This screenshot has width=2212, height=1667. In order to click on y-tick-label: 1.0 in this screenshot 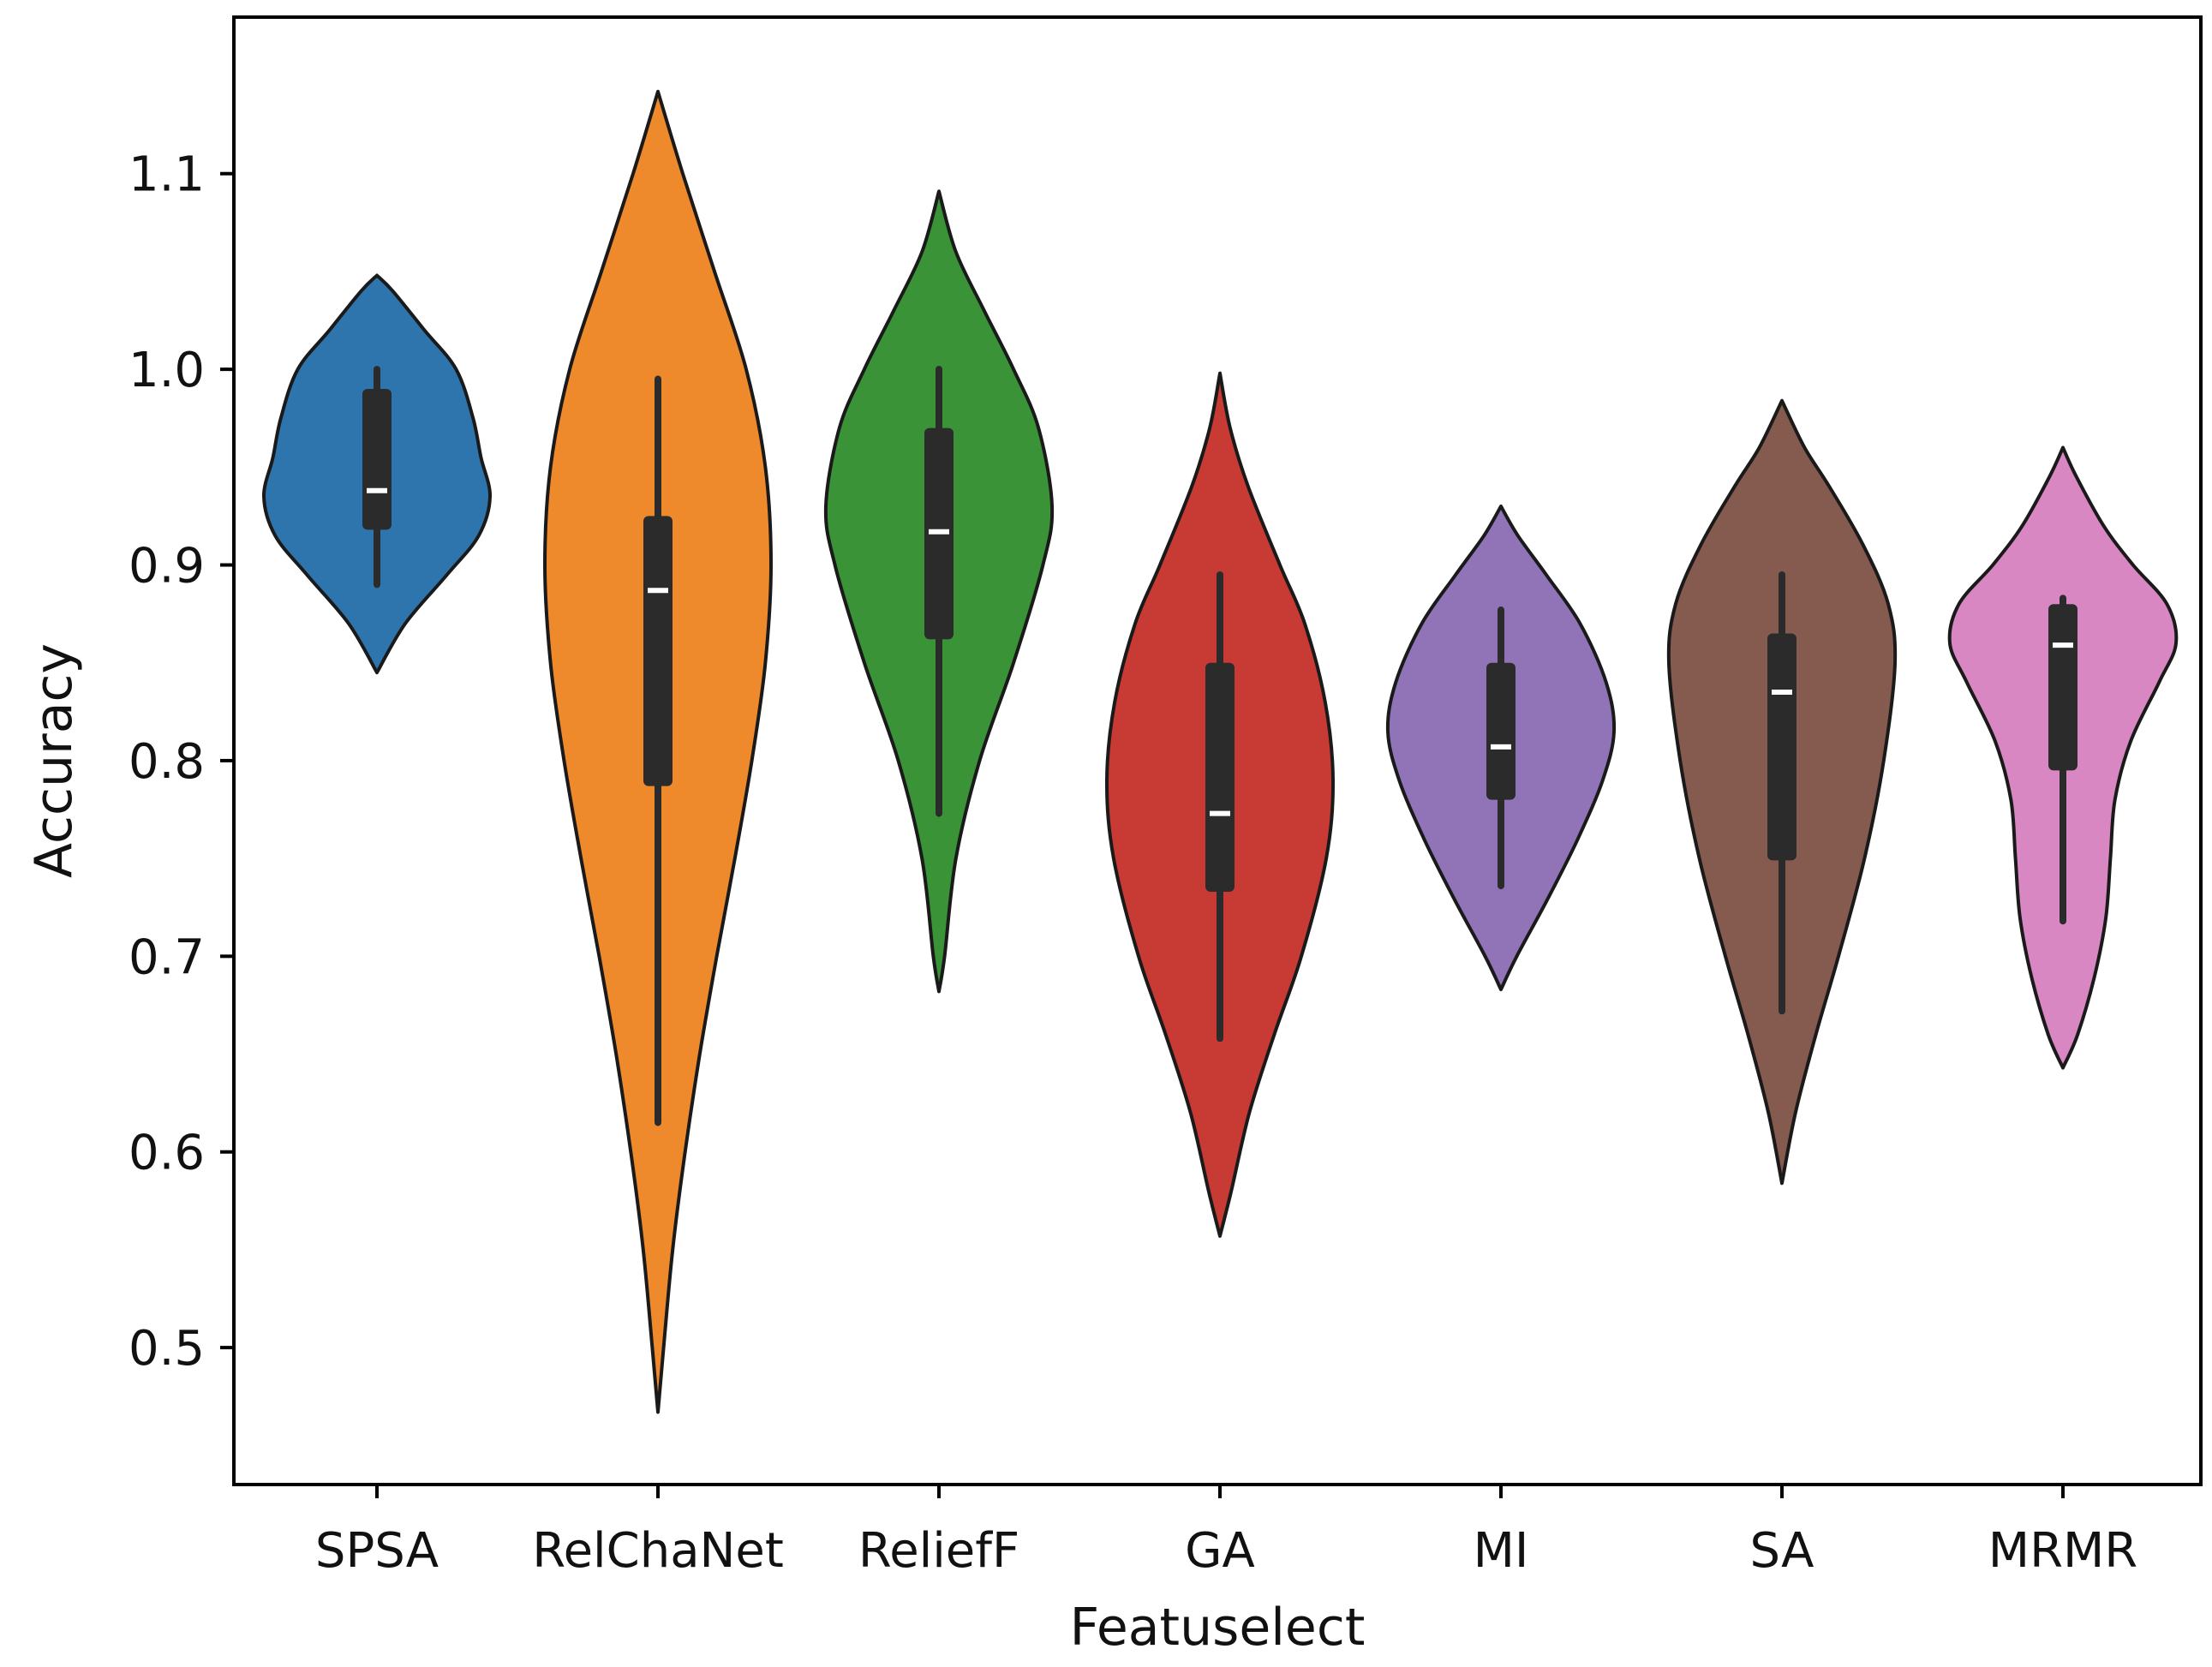, I will do `click(167, 370)`.